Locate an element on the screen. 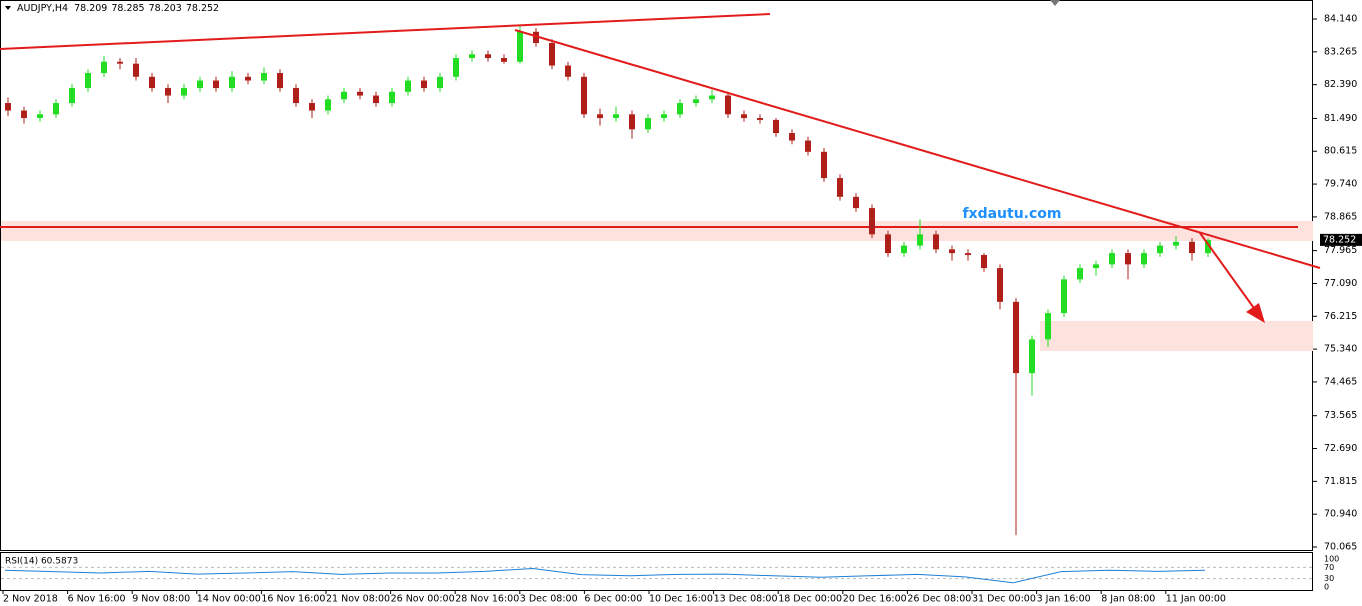 The height and width of the screenshot is (606, 1362). y-tick-label: 83.265 is located at coordinates (1340, 51).